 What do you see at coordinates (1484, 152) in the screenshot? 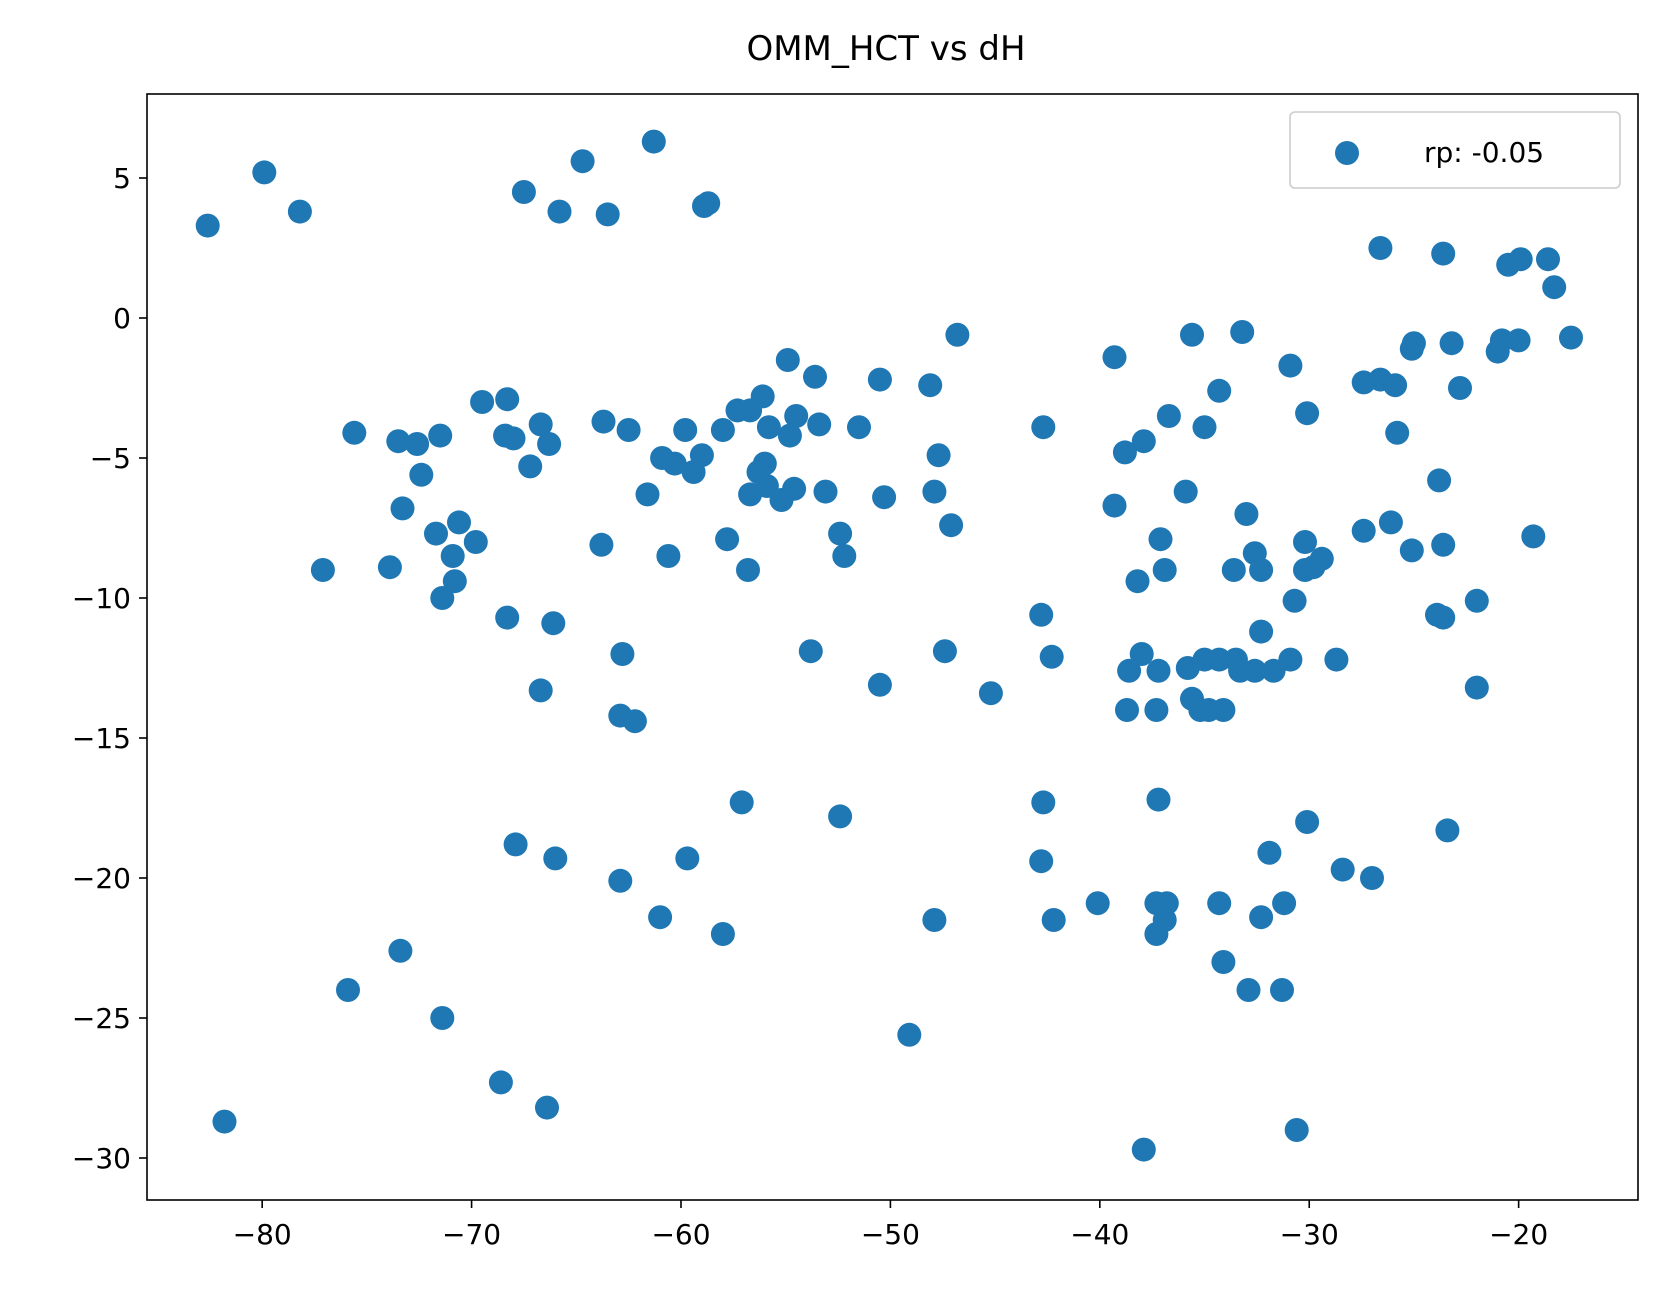
I see `legend-label: rp: -0.05` at bounding box center [1484, 152].